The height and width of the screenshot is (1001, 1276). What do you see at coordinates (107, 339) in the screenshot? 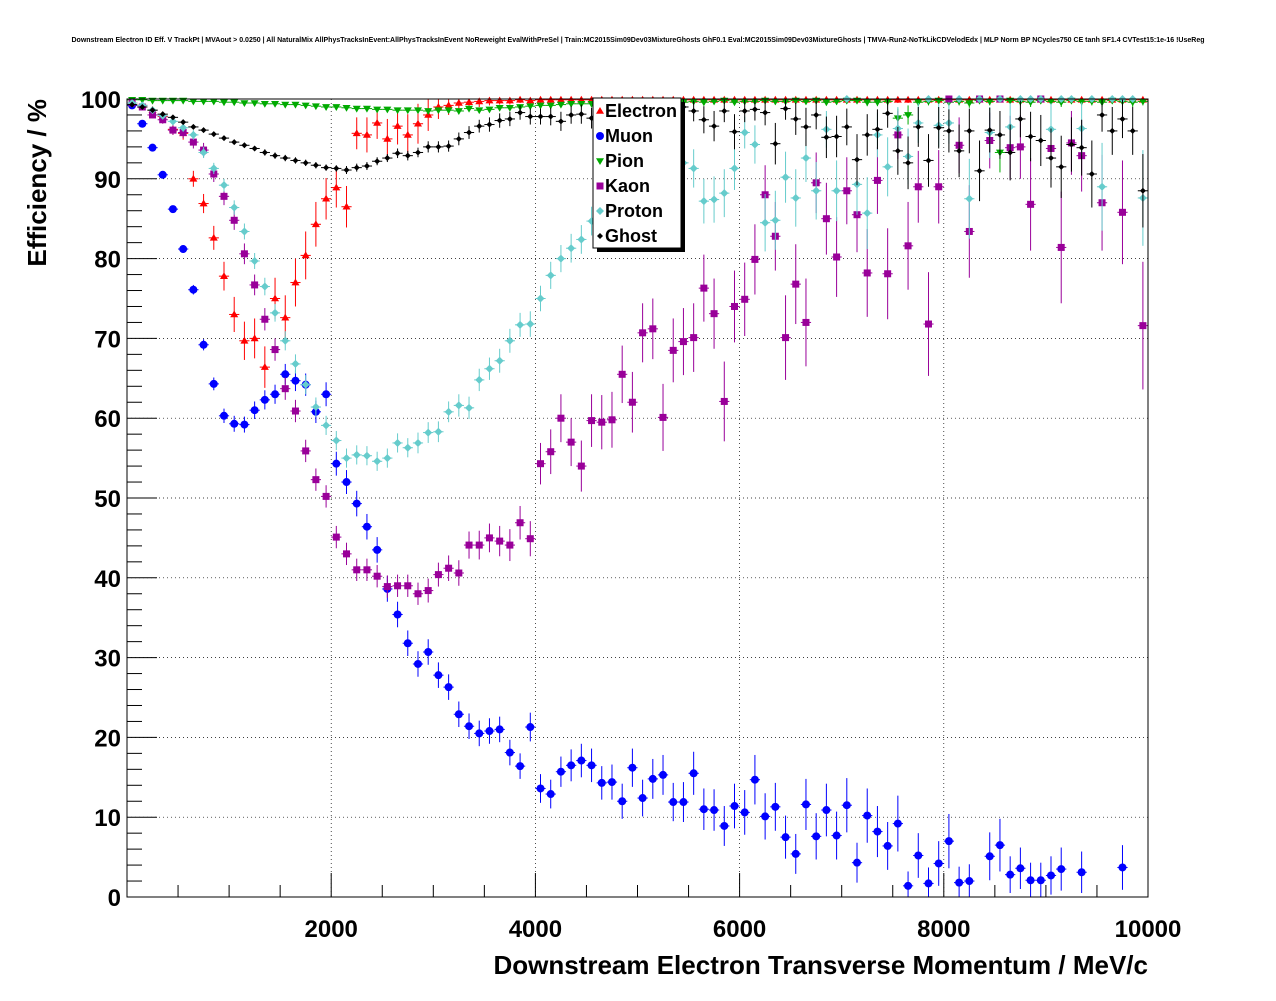
I see `y-tick-label: 70` at bounding box center [107, 339].